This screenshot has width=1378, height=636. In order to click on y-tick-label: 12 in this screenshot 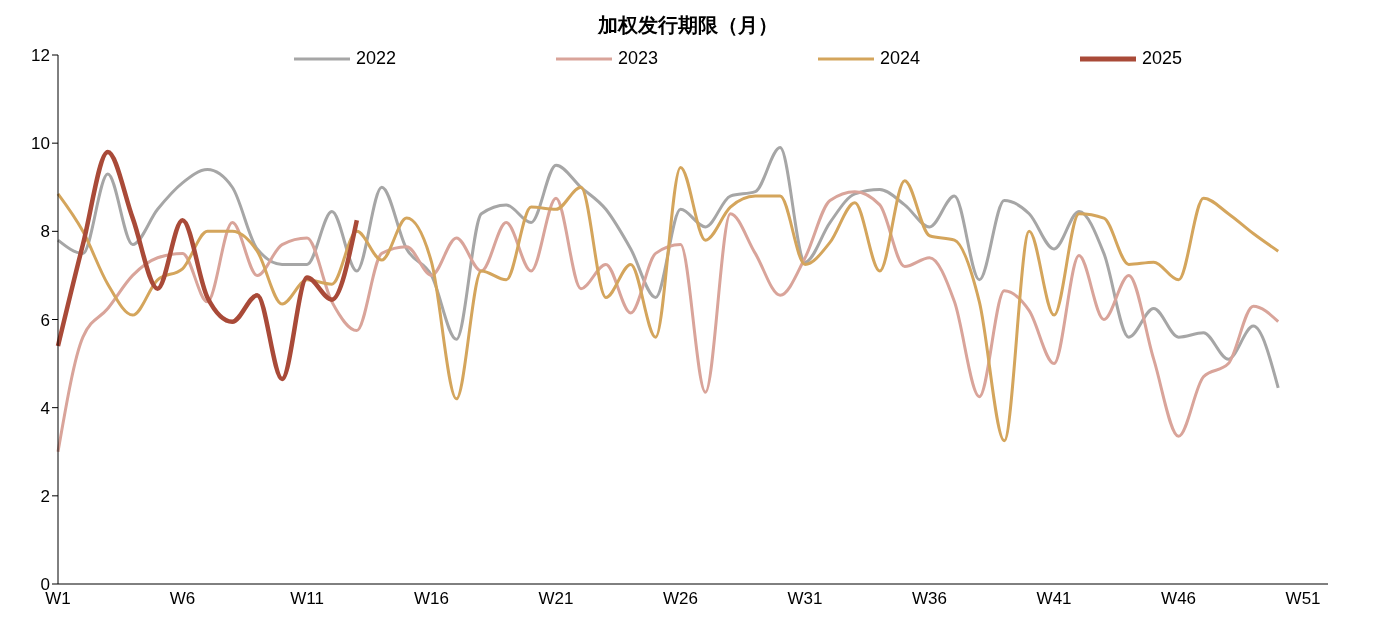, I will do `click(40, 56)`.